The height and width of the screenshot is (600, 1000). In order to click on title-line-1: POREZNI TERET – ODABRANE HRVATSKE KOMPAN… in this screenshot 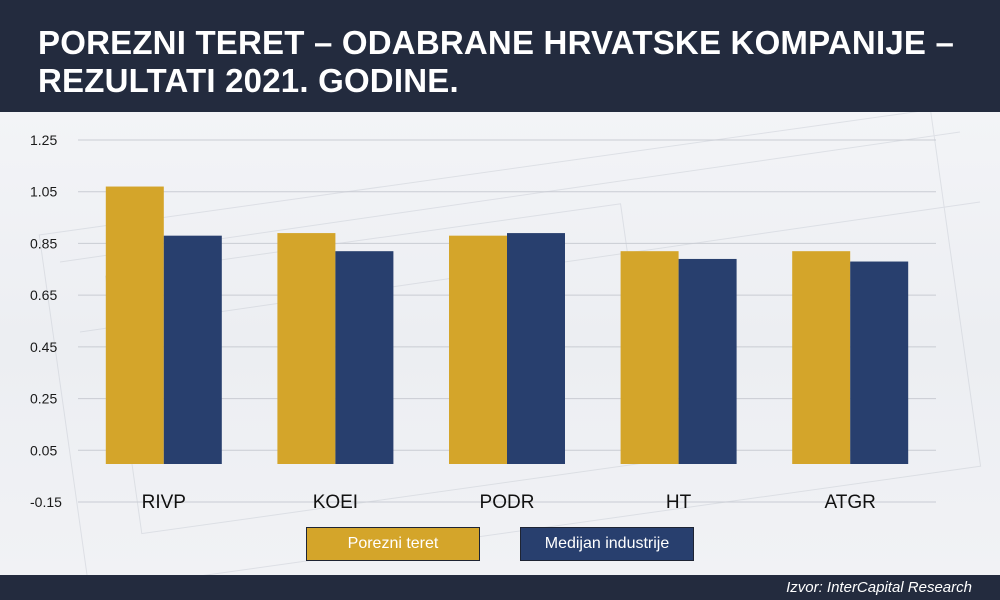, I will do `click(496, 42)`.